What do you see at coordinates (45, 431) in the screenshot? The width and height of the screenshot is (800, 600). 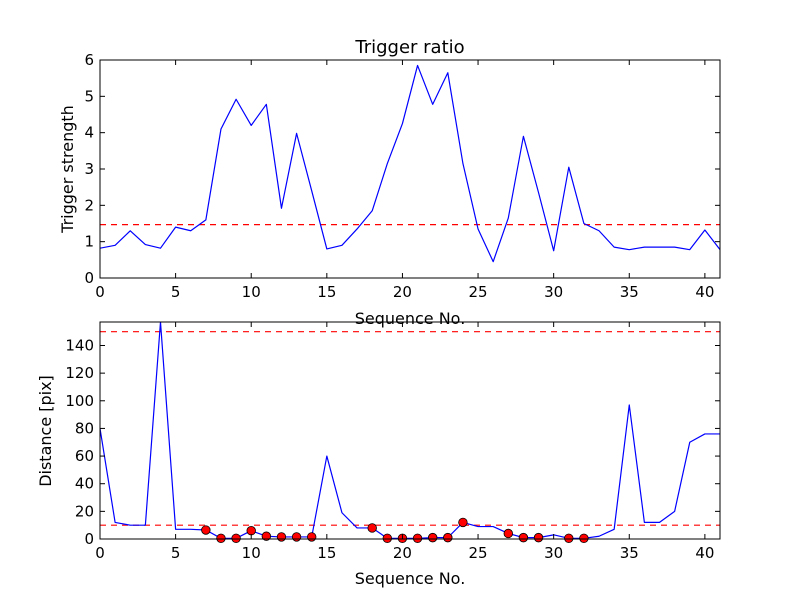 I see `y-axis-label: Distance [pix]` at bounding box center [45, 431].